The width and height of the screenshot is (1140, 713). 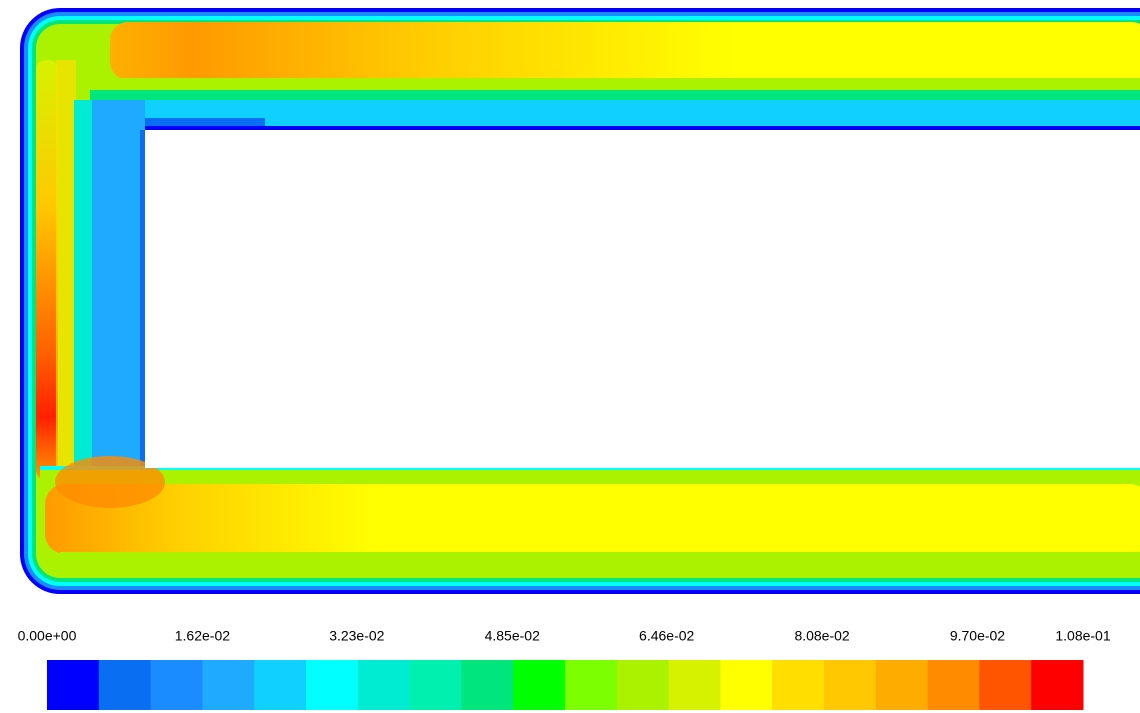 What do you see at coordinates (977, 636) in the screenshot?
I see `colorbar-tick-label: 9.70e-02` at bounding box center [977, 636].